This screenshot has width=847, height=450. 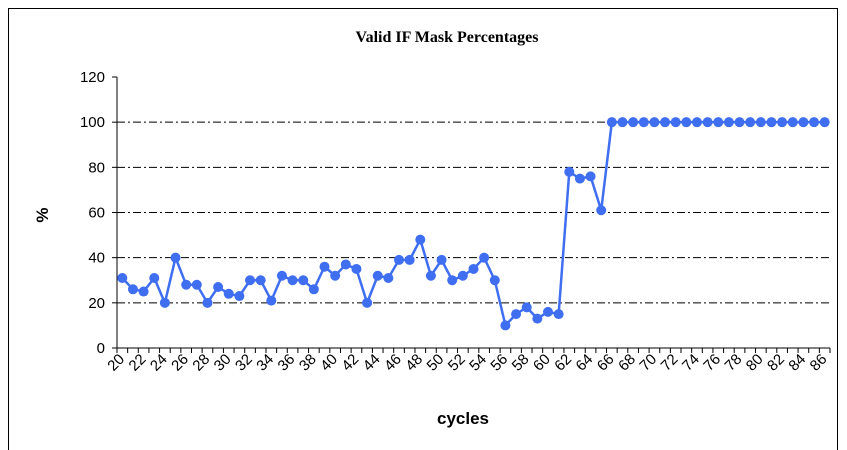 I want to click on y-tick-label: 60, so click(x=96, y=213).